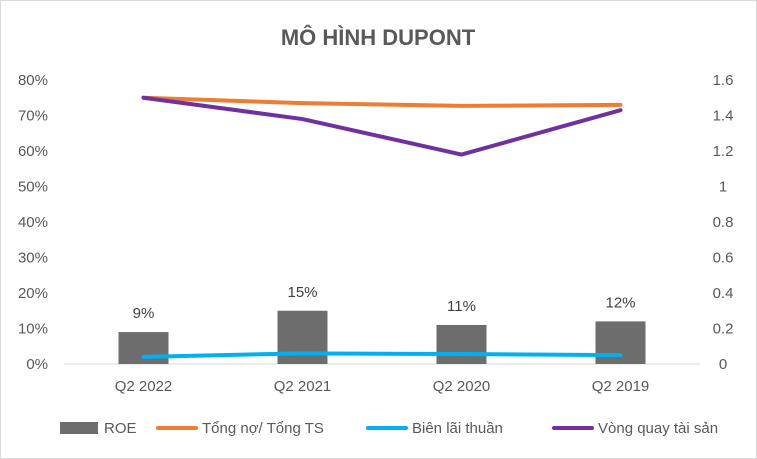  I want to click on y-left-tick-label: 30%, so click(33, 258).